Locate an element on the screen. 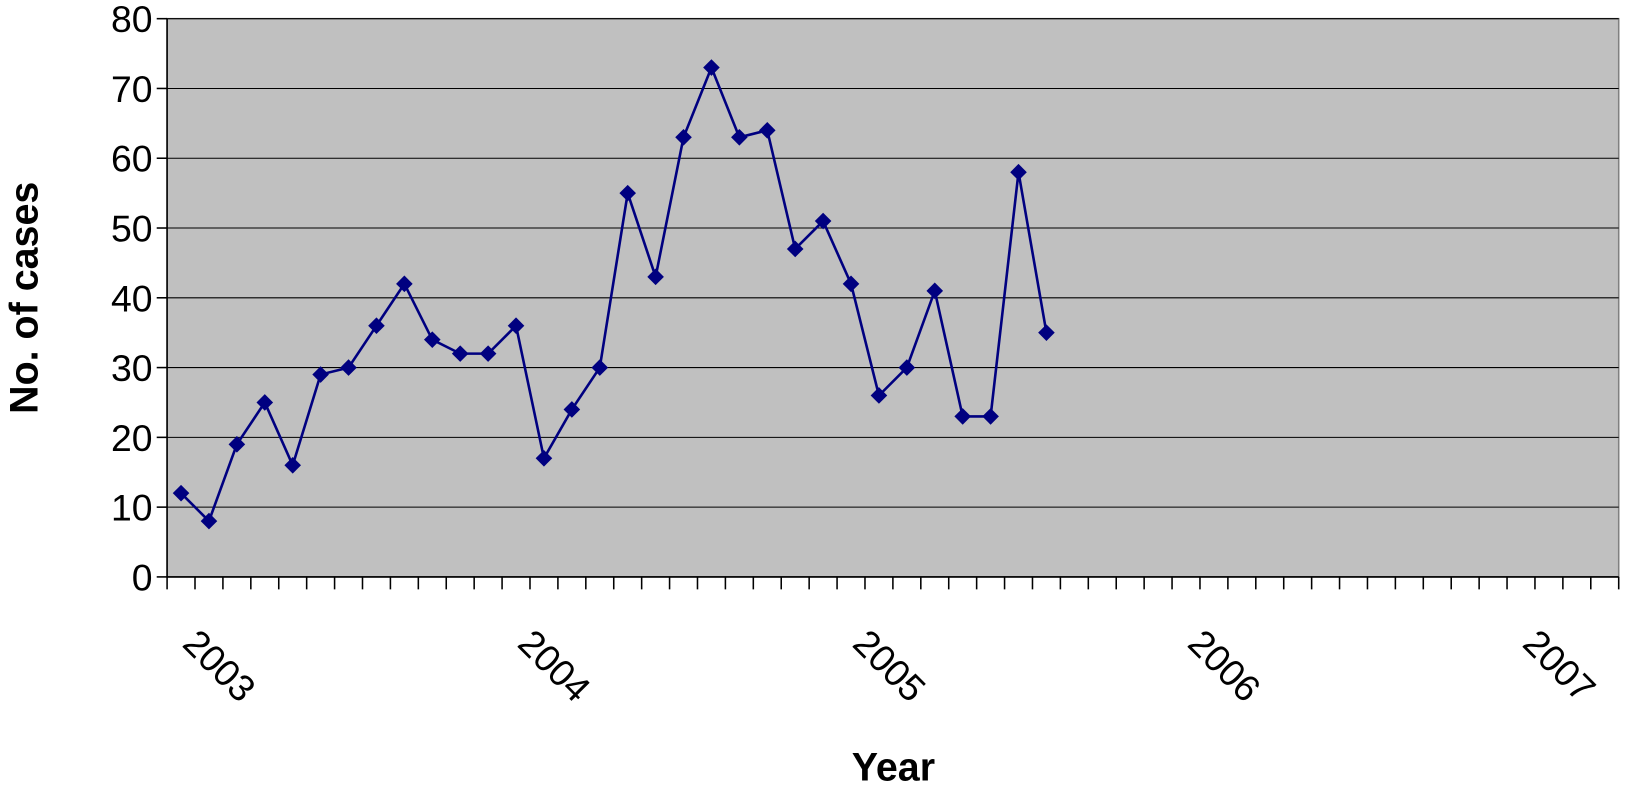 The image size is (1626, 800). y-tick-label: 30 is located at coordinates (132, 368).